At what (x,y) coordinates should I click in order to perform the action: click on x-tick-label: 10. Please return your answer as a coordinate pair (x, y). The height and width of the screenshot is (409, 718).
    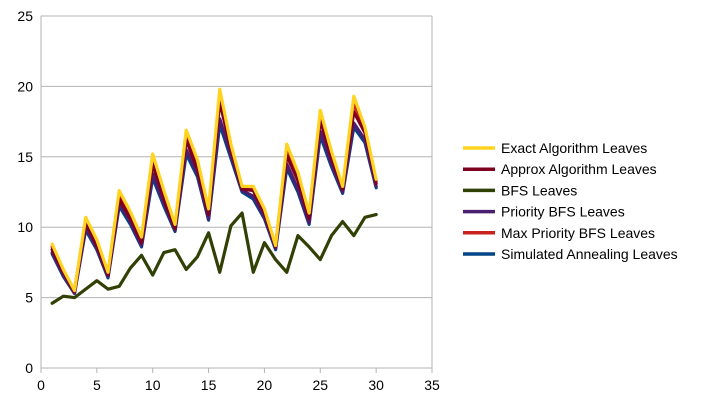
    Looking at the image, I should click on (153, 385).